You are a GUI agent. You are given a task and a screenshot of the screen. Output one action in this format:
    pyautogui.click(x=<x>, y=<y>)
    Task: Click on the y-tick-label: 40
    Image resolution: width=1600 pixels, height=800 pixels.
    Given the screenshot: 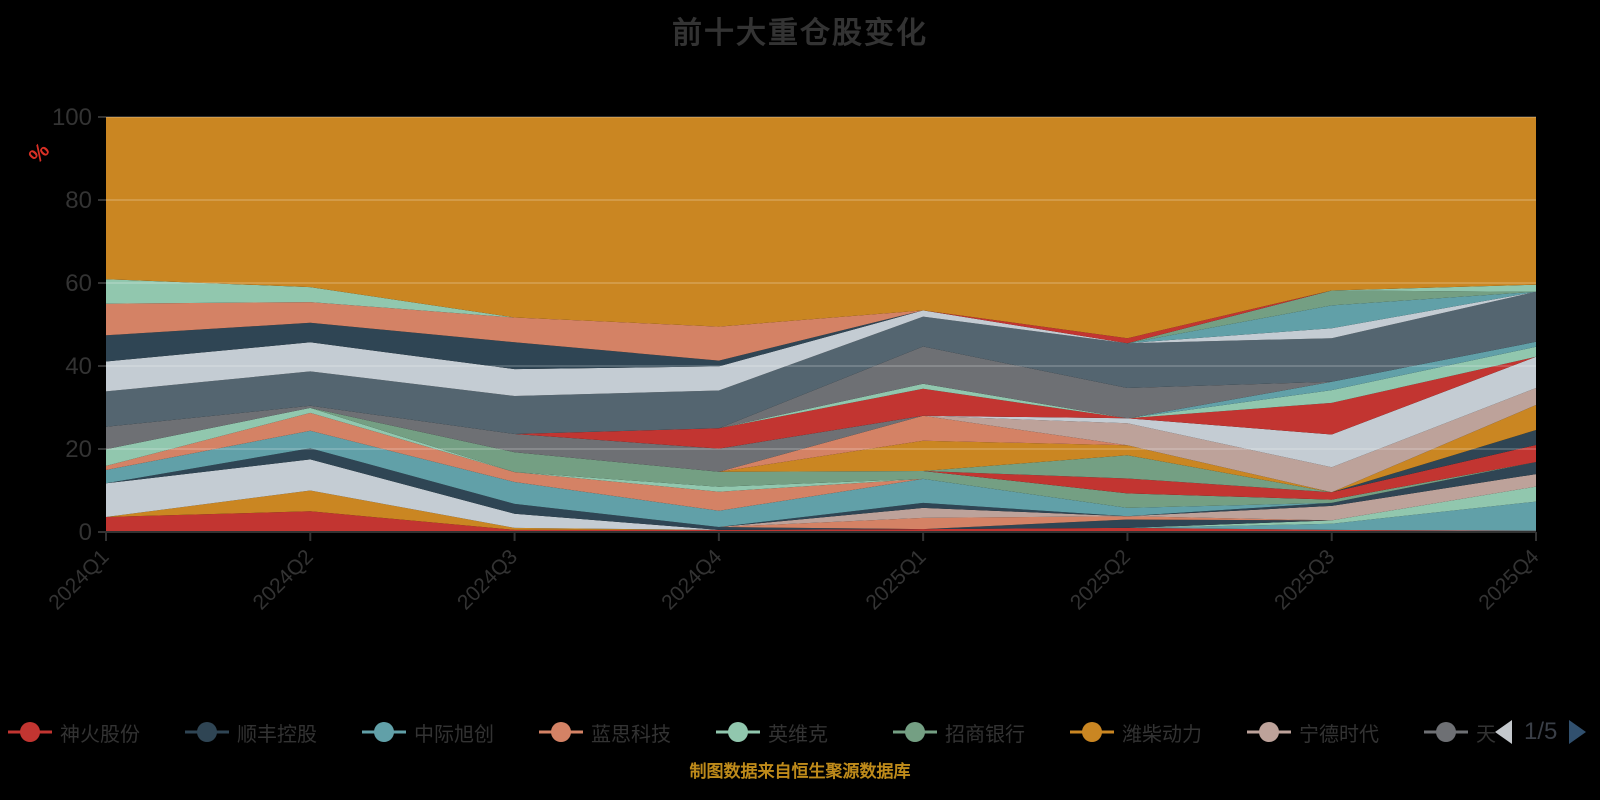 What is the action you would take?
    pyautogui.click(x=78, y=366)
    